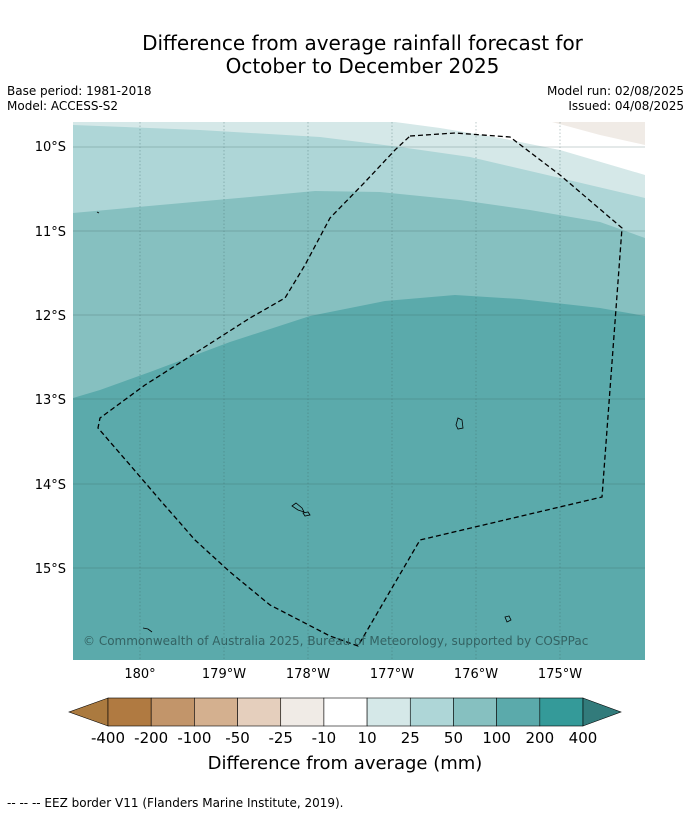 This screenshot has width=690, height=816. What do you see at coordinates (476, 674) in the screenshot?
I see `lon-label: 176°W` at bounding box center [476, 674].